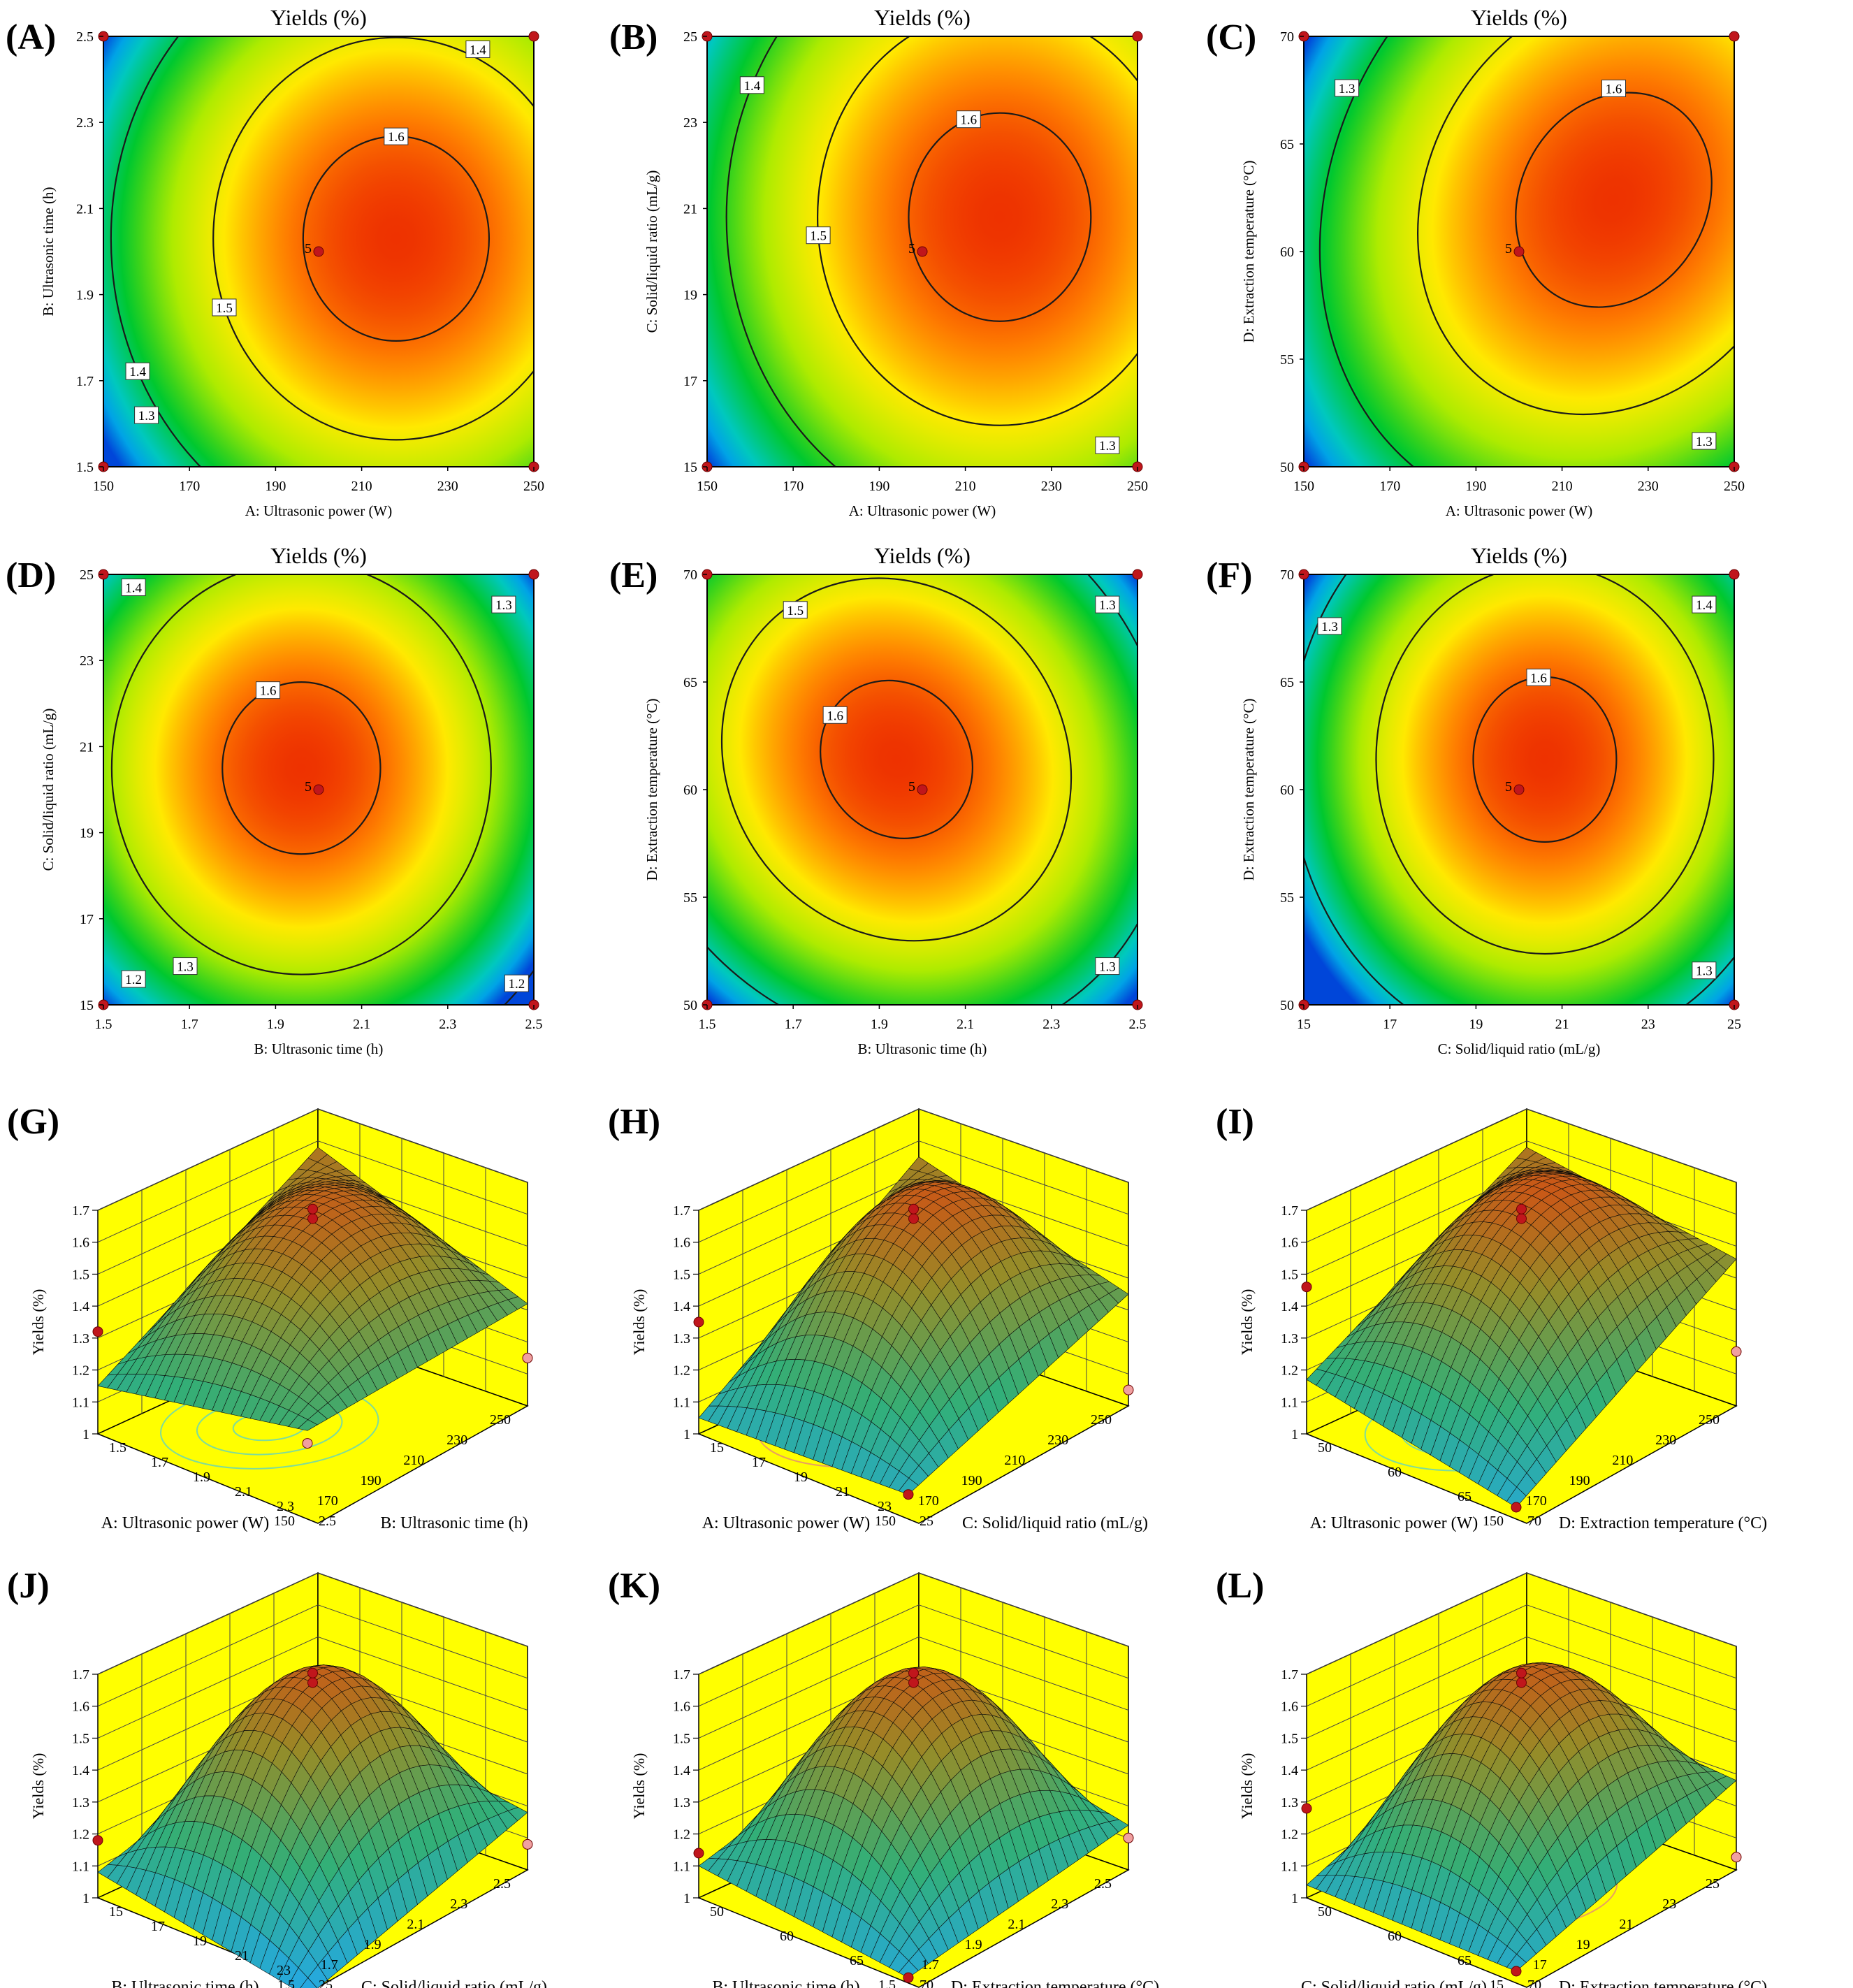  What do you see at coordinates (835, 716) in the screenshot?
I see `svg-text: 1.6` at bounding box center [835, 716].